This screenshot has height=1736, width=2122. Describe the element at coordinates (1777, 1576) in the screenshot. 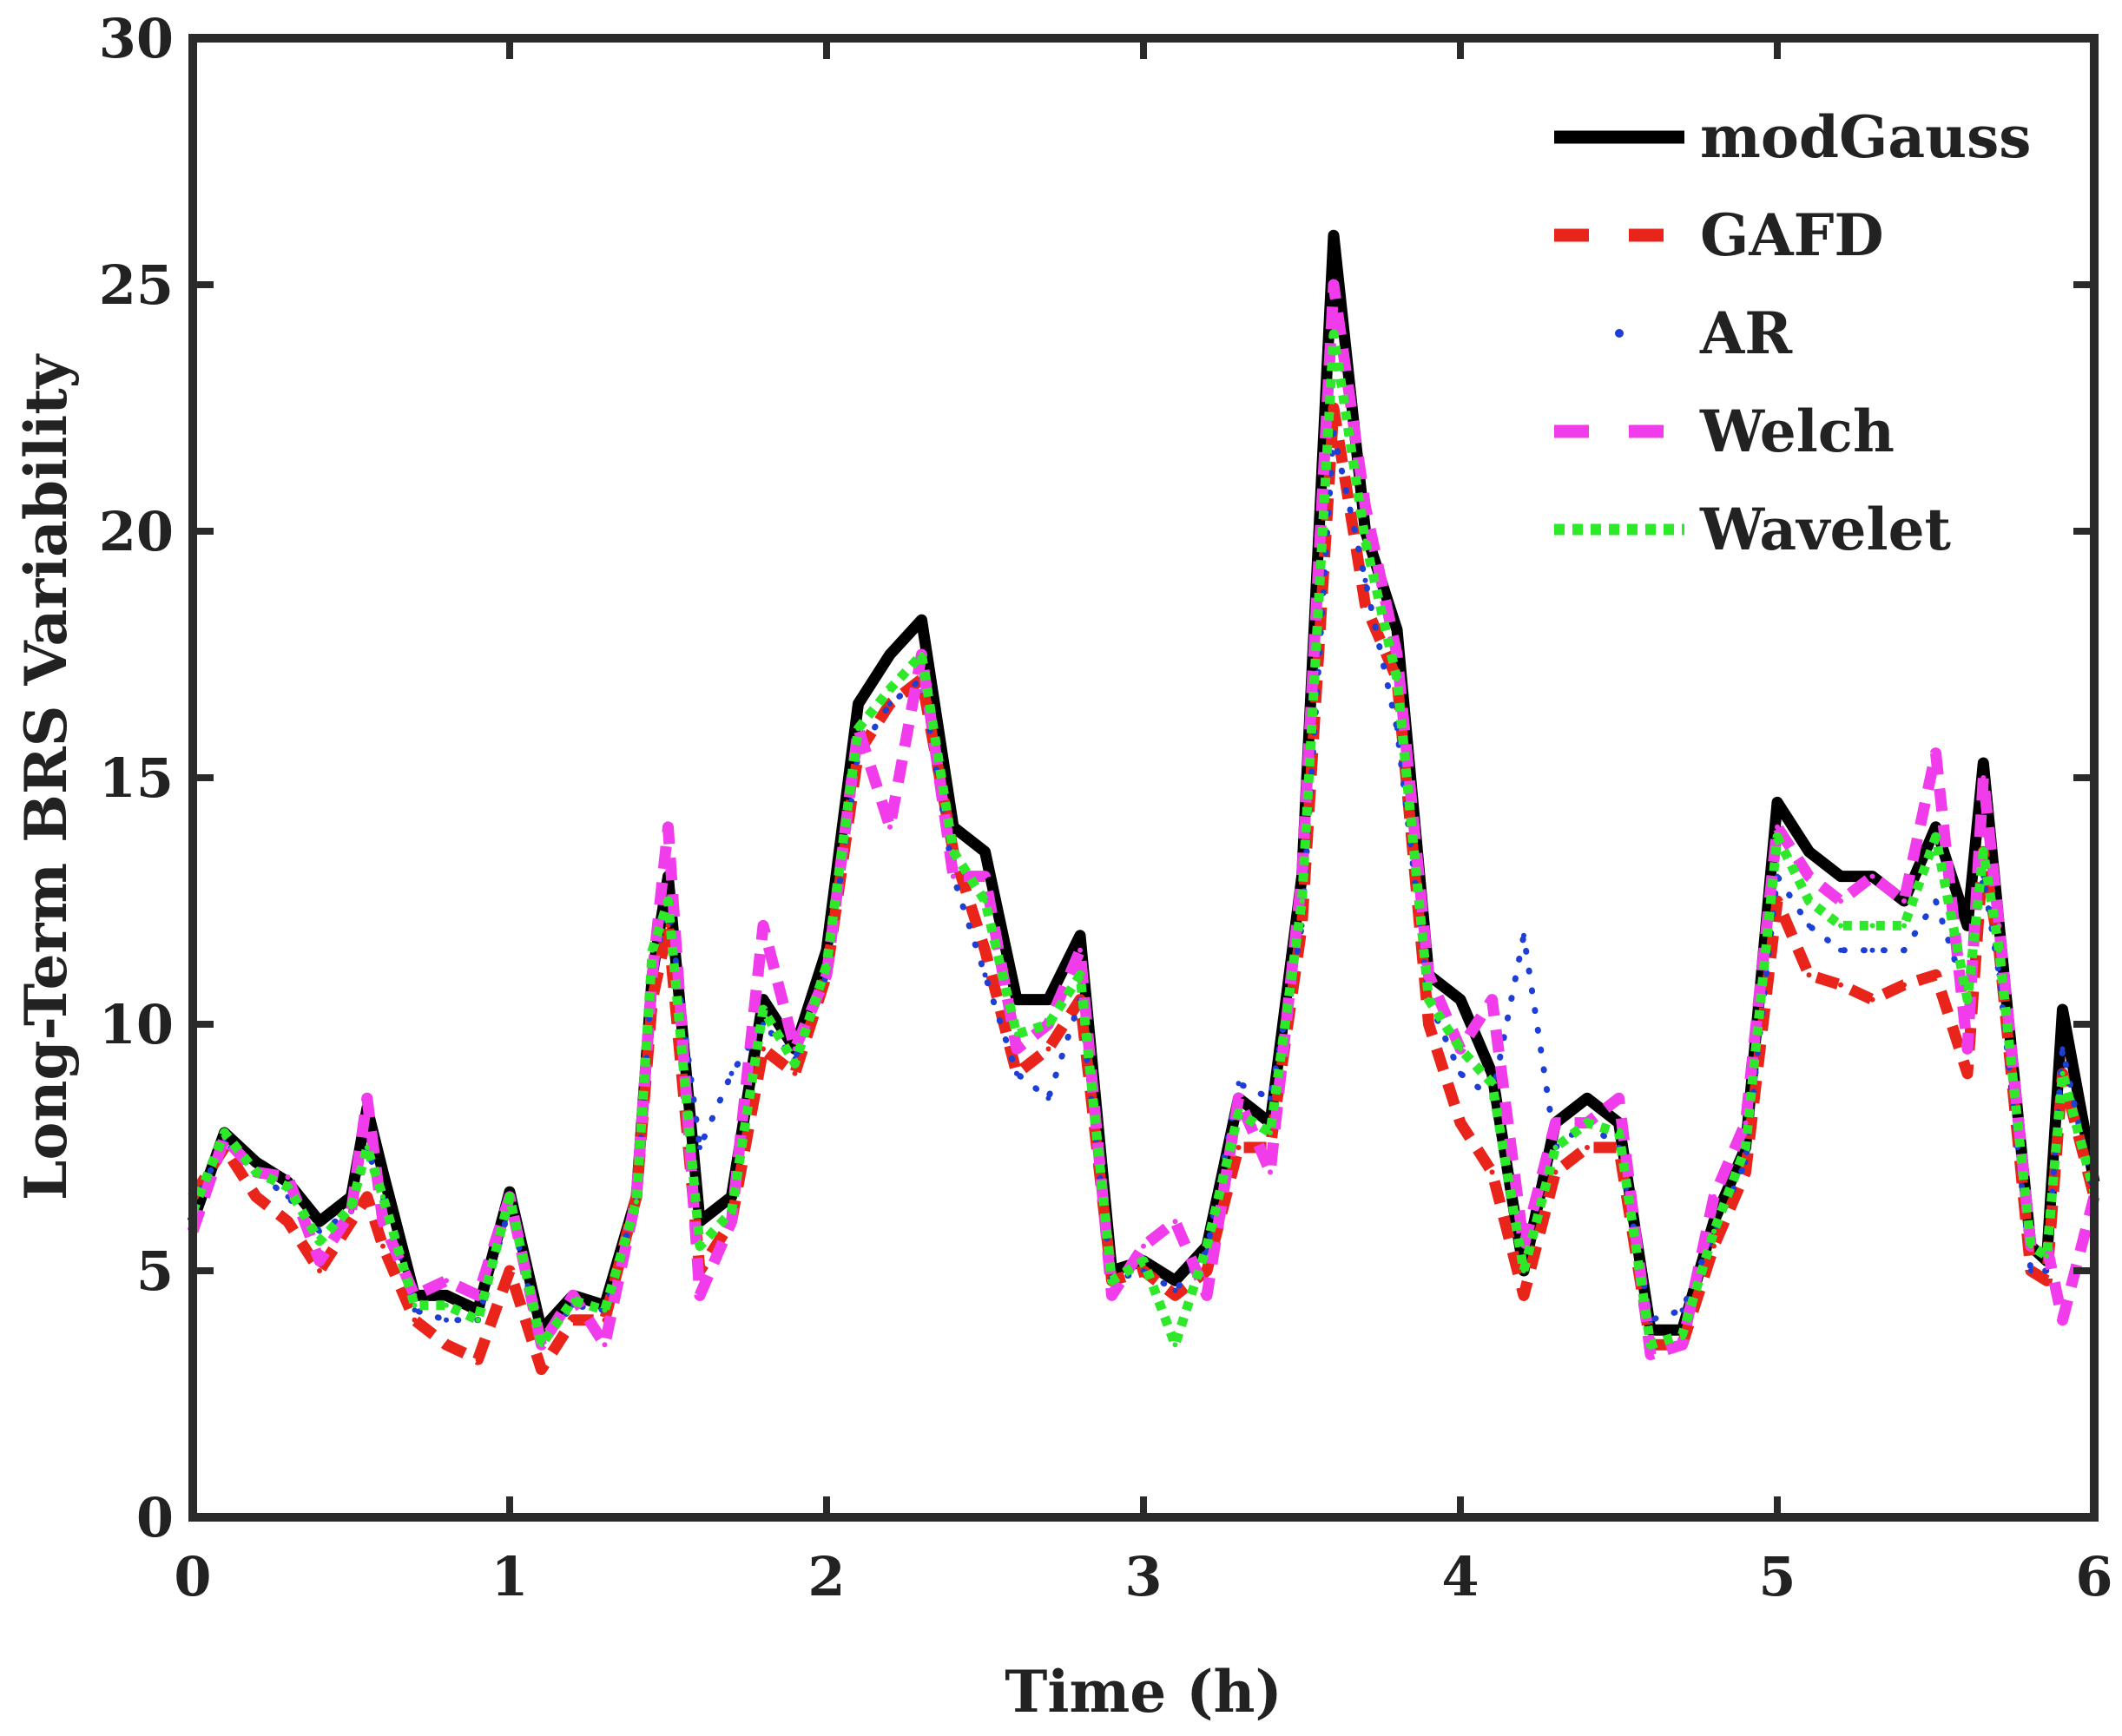

I see `x-tick-label: 5` at that location.